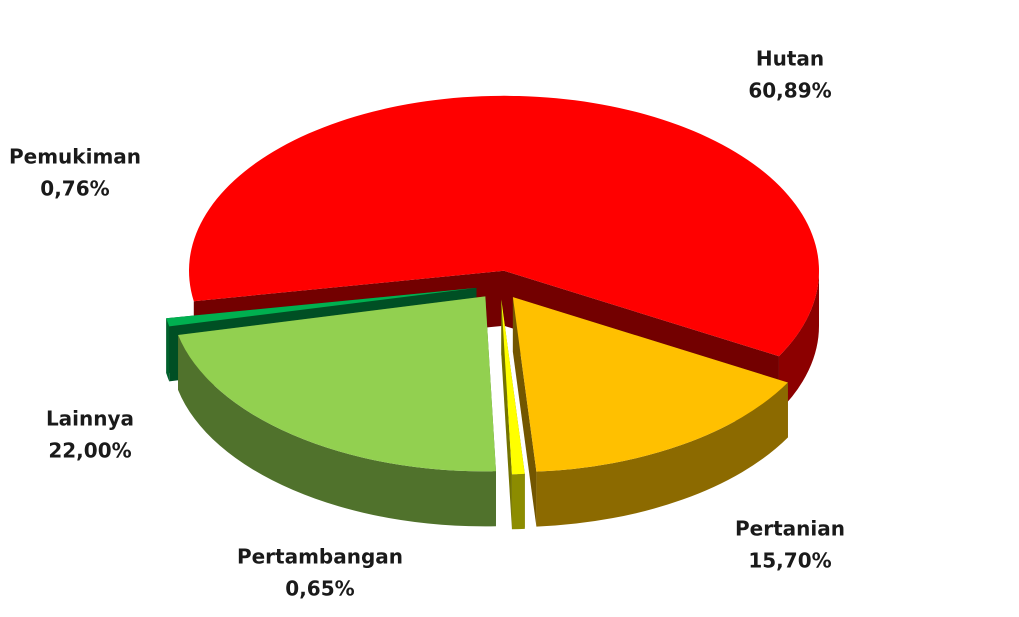 The height and width of the screenshot is (617, 1019). What do you see at coordinates (790, 529) in the screenshot?
I see `slice-label: Pertanian` at bounding box center [790, 529].